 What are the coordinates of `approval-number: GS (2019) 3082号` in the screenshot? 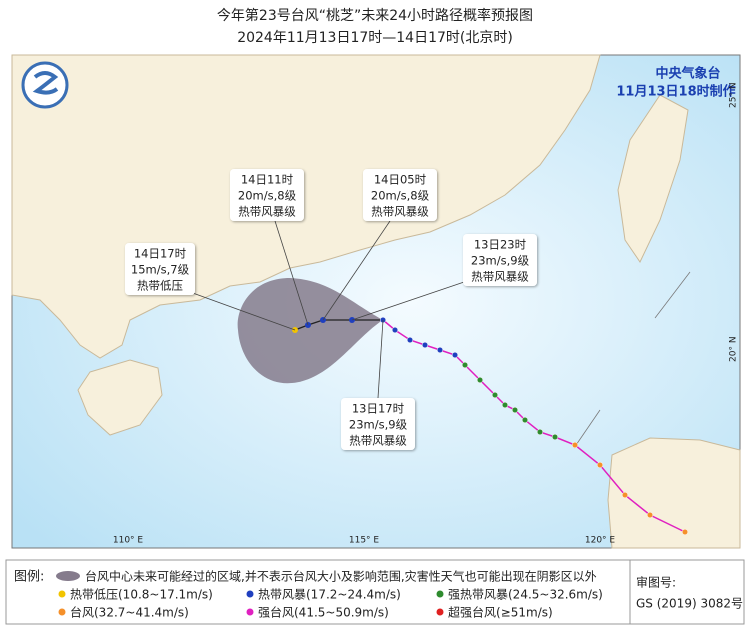 It's located at (689, 604).